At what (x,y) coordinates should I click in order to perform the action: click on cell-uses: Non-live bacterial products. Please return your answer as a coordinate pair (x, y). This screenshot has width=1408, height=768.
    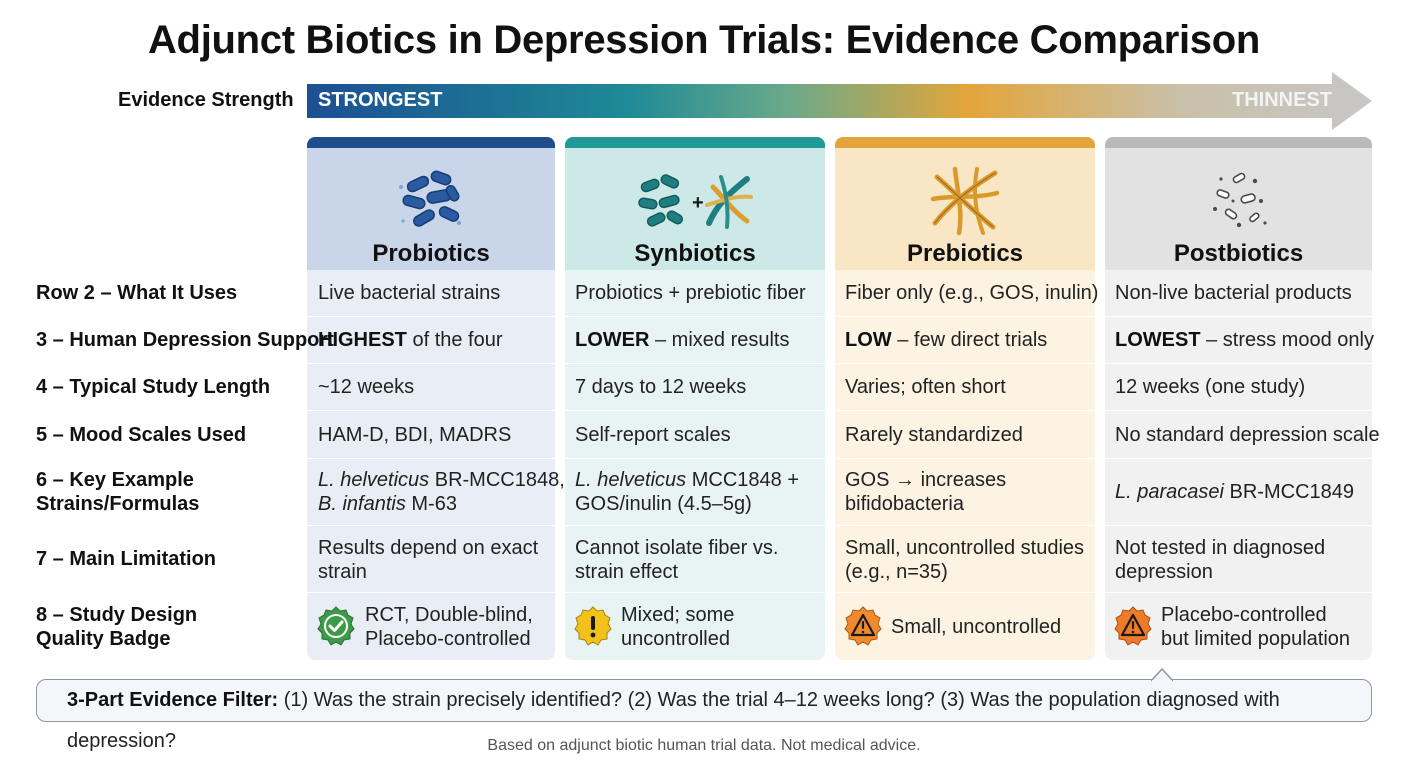
    Looking at the image, I should click on (1233, 293).